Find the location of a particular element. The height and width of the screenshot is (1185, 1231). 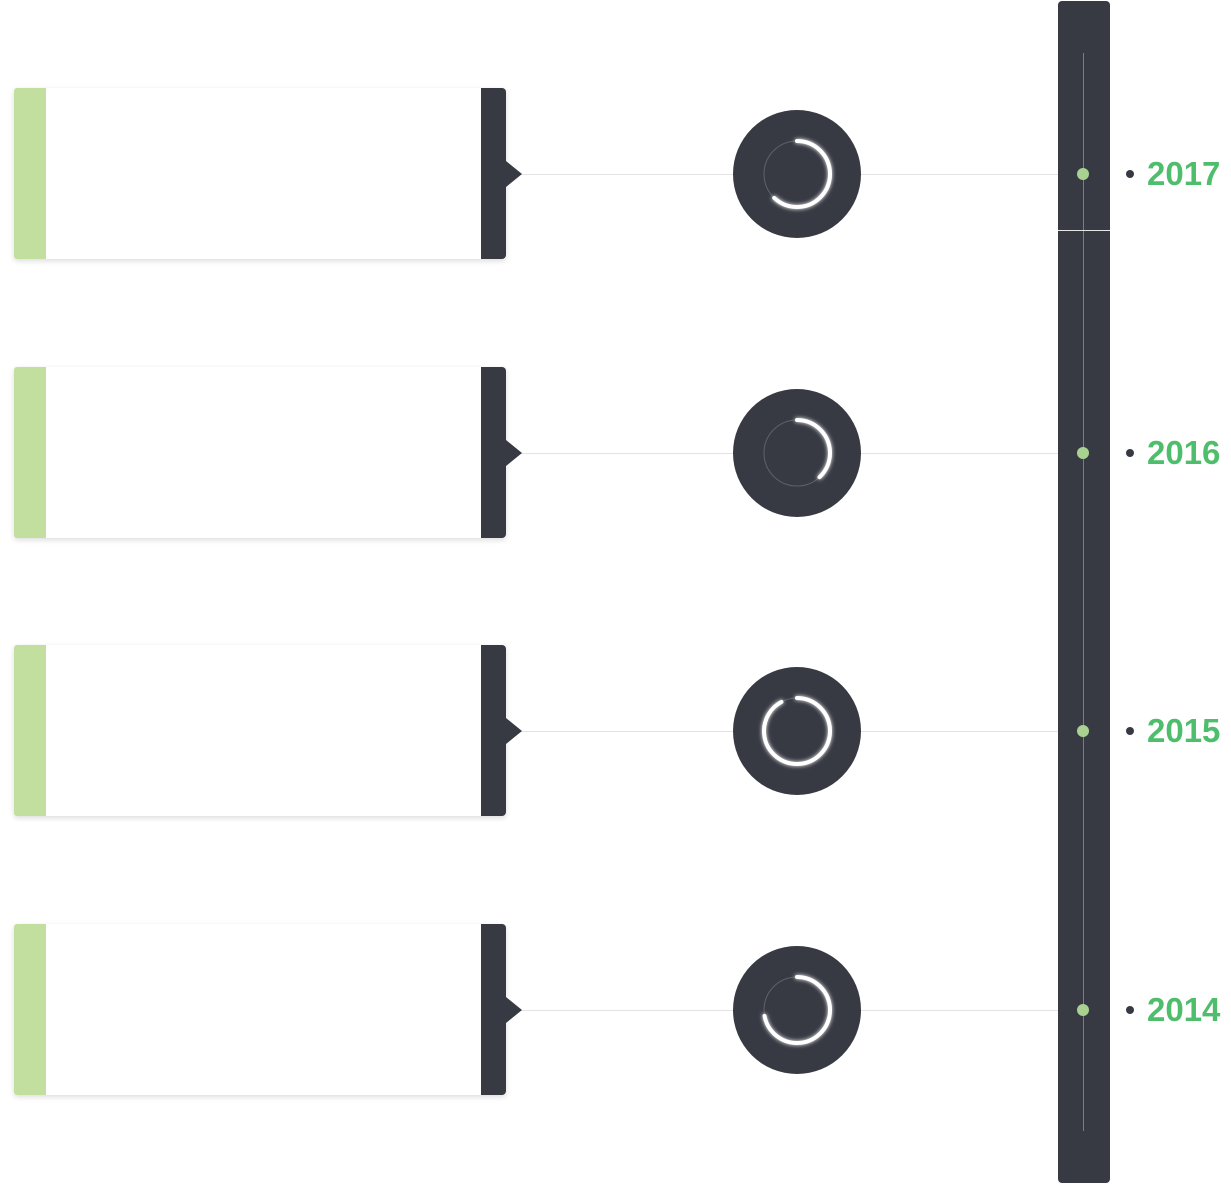

timeline-track-line is located at coordinates (1083, 592).